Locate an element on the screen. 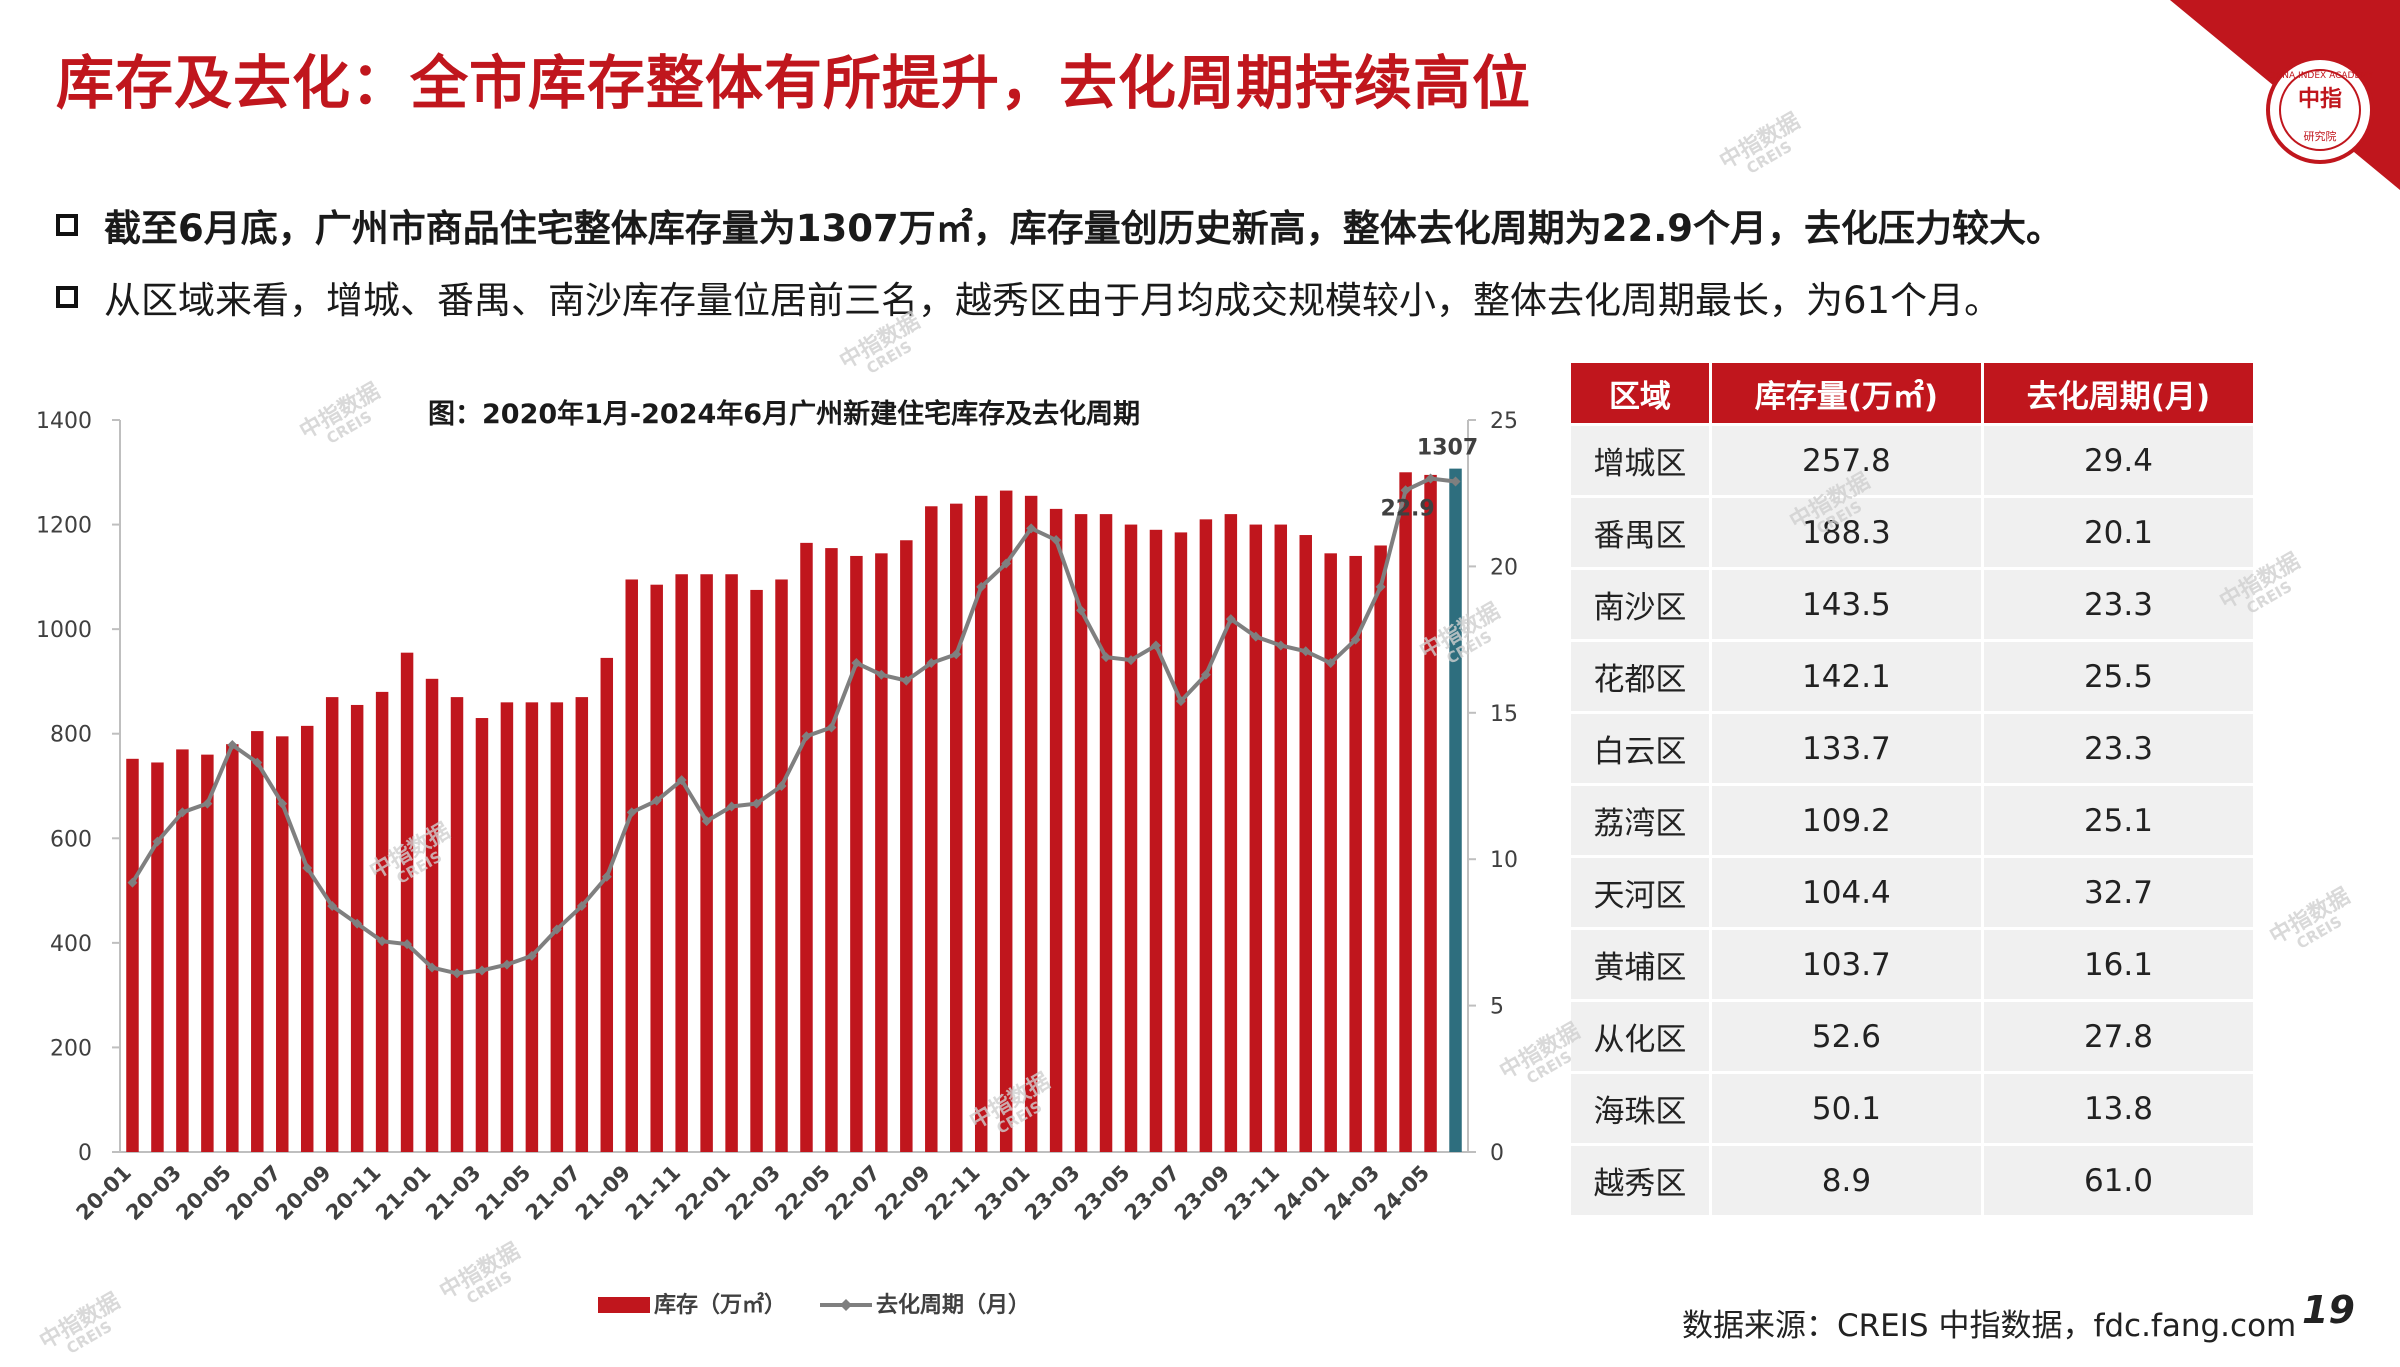 Image resolution: width=2400 pixels, height=1367 pixels. x-tick-label: 21-09 is located at coordinates (603, 1193).